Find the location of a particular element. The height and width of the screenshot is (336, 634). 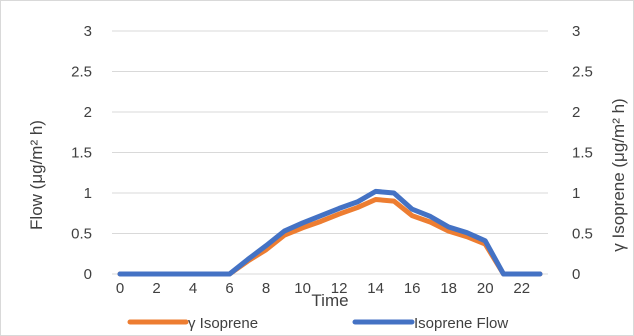

right-tick-label: 1 is located at coordinates (576, 193).